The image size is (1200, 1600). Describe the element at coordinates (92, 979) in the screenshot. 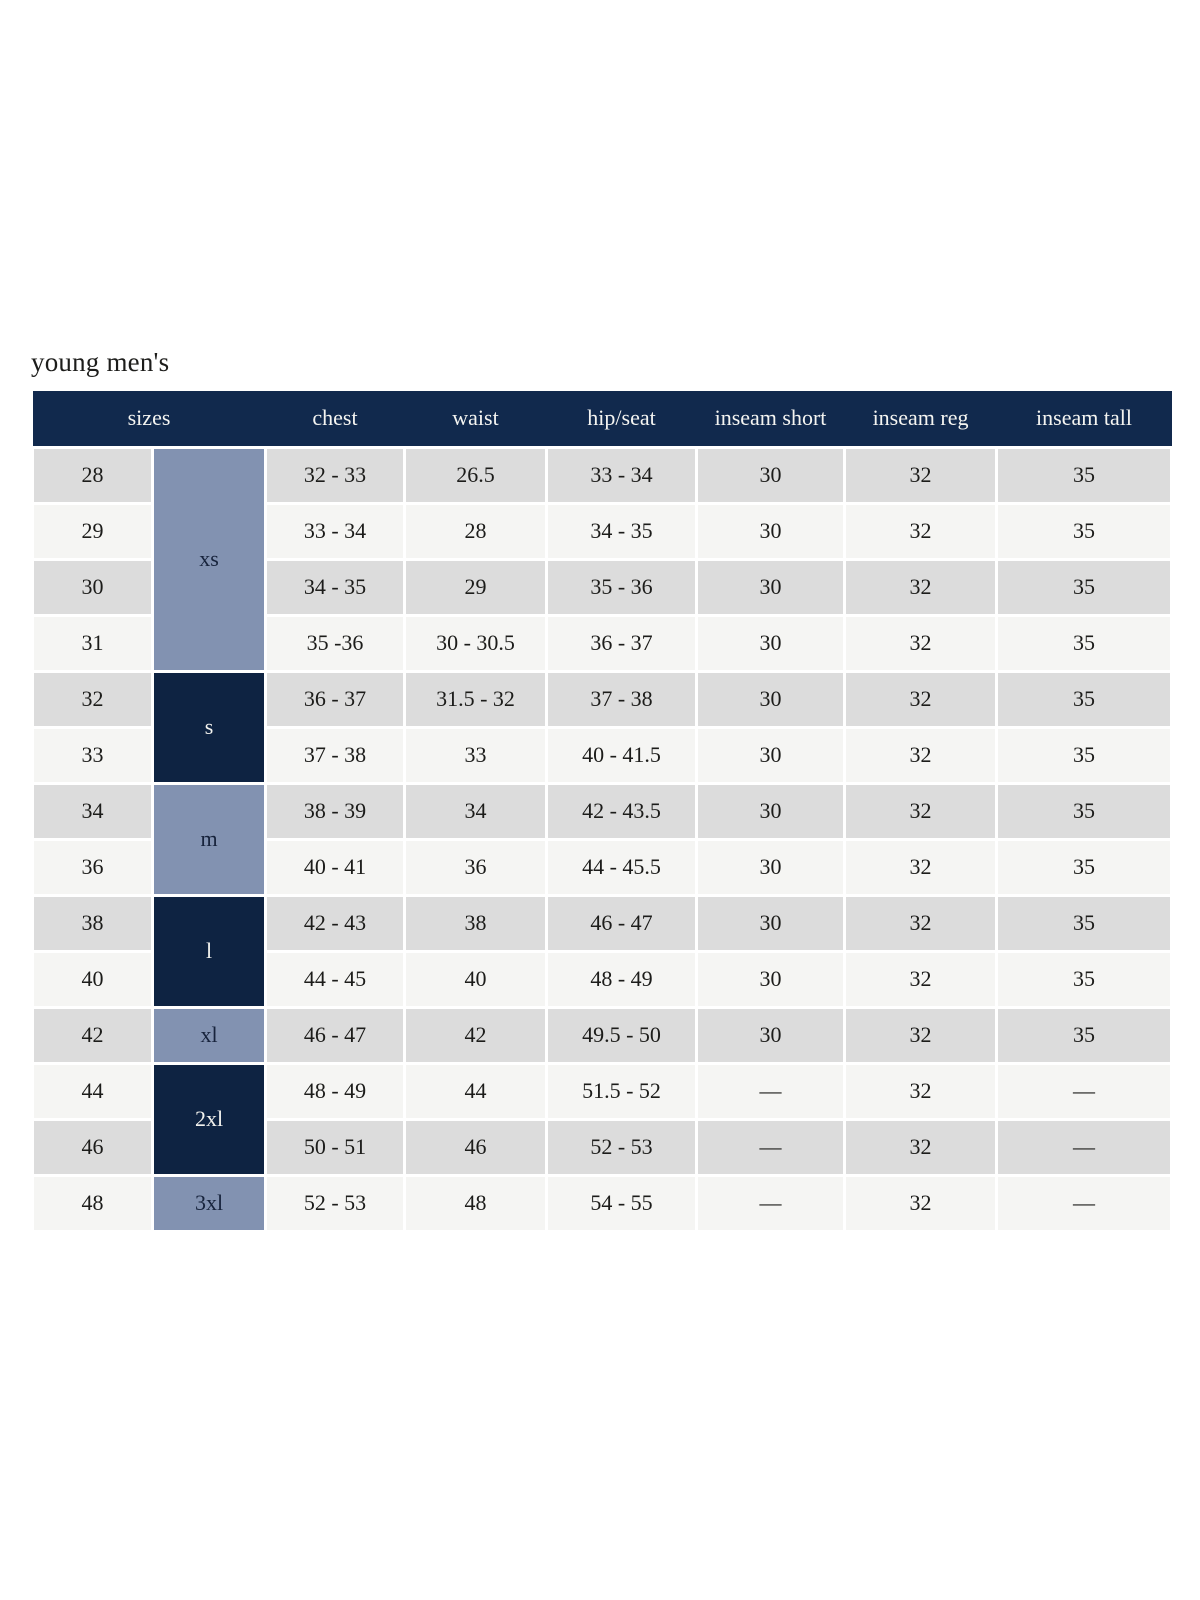

I see `size-cell: 40` at that location.